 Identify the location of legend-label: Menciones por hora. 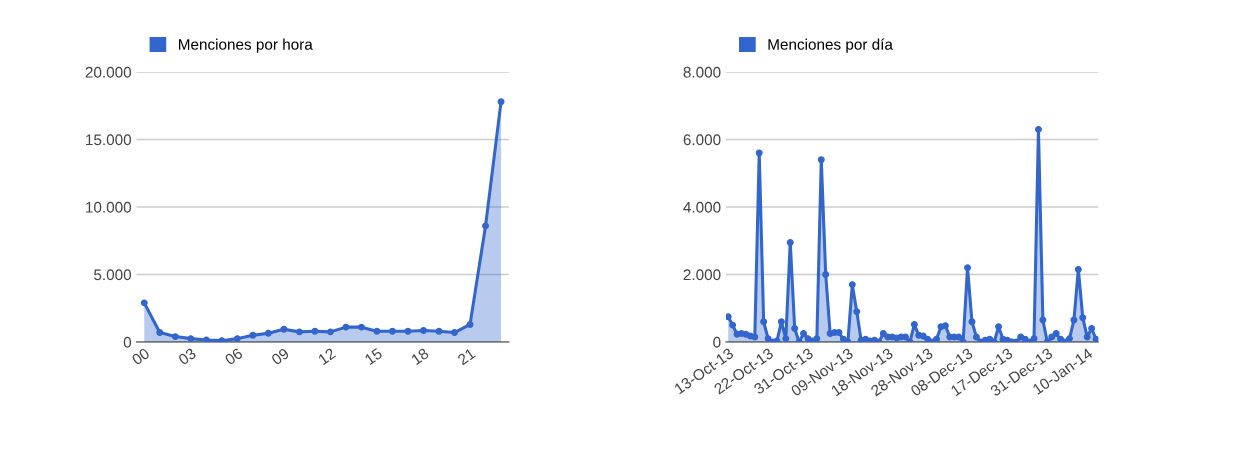
(246, 45).